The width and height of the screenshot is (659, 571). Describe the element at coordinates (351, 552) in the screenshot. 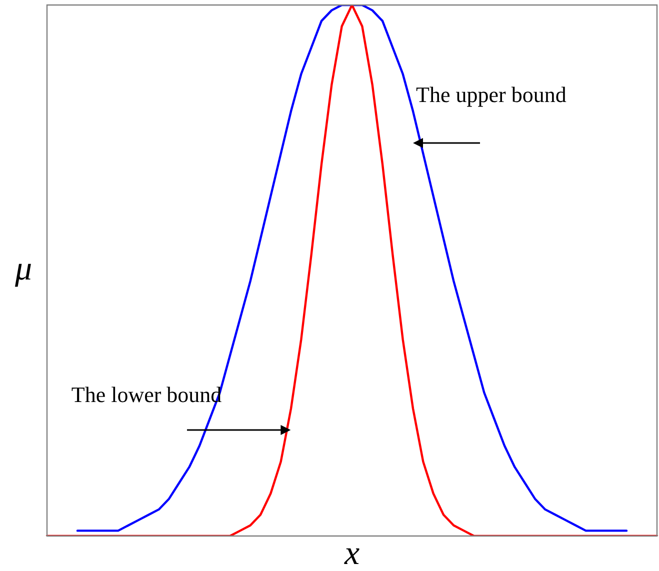

I see `x-axis-title: x` at that location.